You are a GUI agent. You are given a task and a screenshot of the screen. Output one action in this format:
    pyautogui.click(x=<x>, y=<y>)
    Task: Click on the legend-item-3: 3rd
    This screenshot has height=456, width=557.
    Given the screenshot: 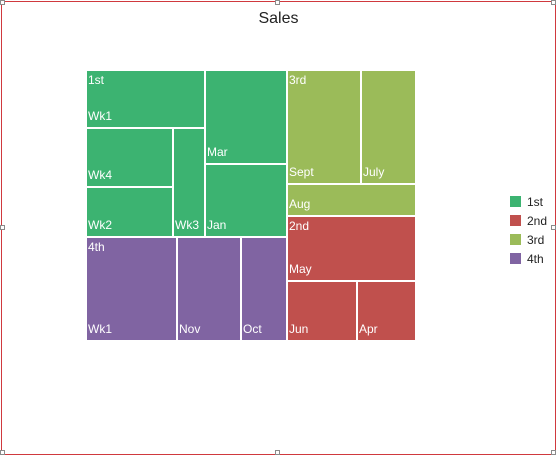 What is the action you would take?
    pyautogui.click(x=528, y=239)
    